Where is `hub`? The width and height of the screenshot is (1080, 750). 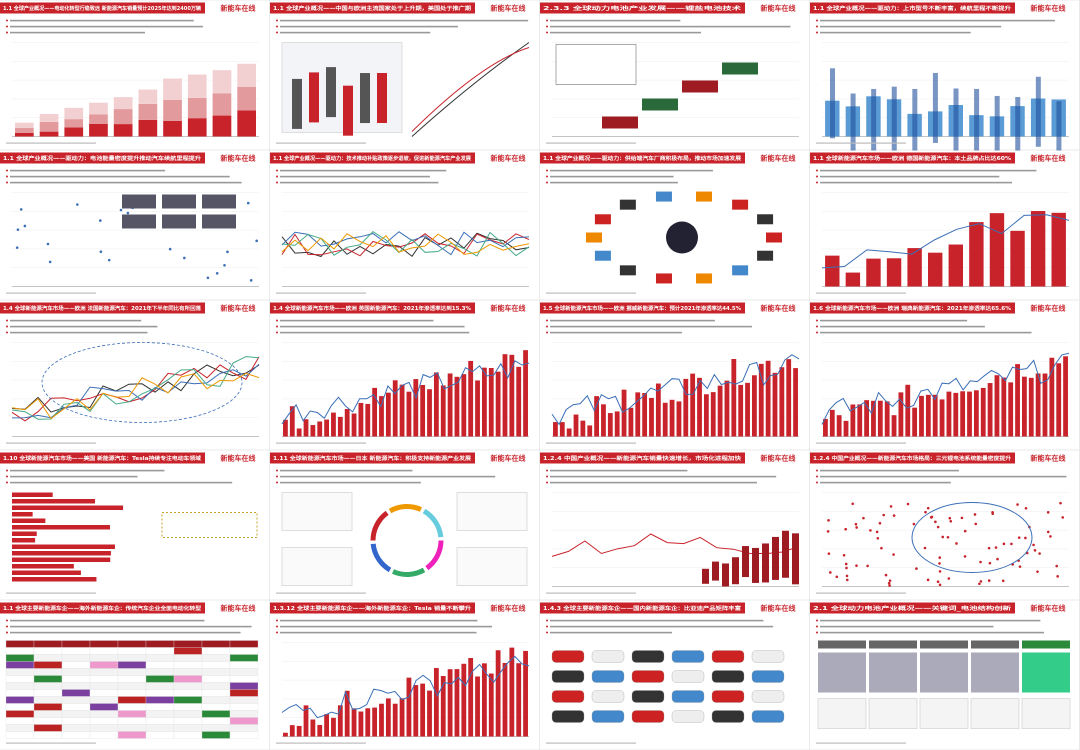 hub is located at coordinates (682, 237).